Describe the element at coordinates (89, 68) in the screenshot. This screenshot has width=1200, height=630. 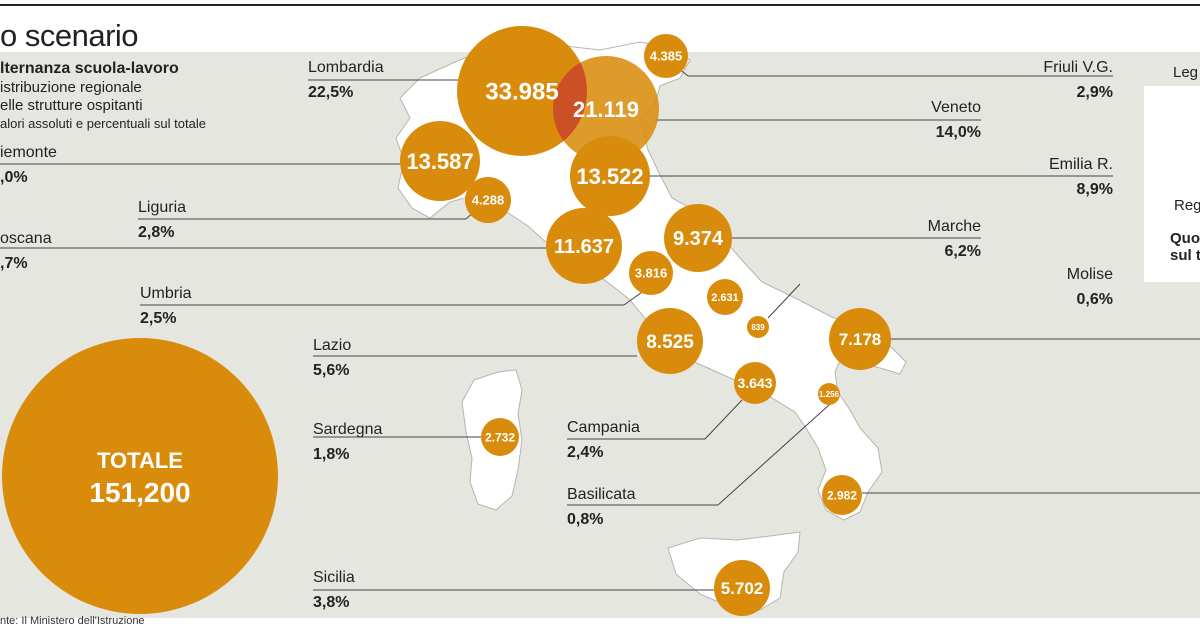
I see `subtitle-heading: lternanza scuola-lavoro` at that location.